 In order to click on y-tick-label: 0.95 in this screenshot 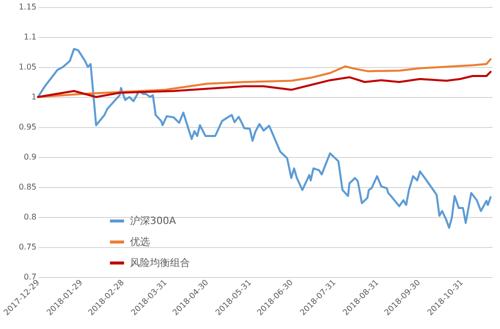, I will do `click(27, 127)`.